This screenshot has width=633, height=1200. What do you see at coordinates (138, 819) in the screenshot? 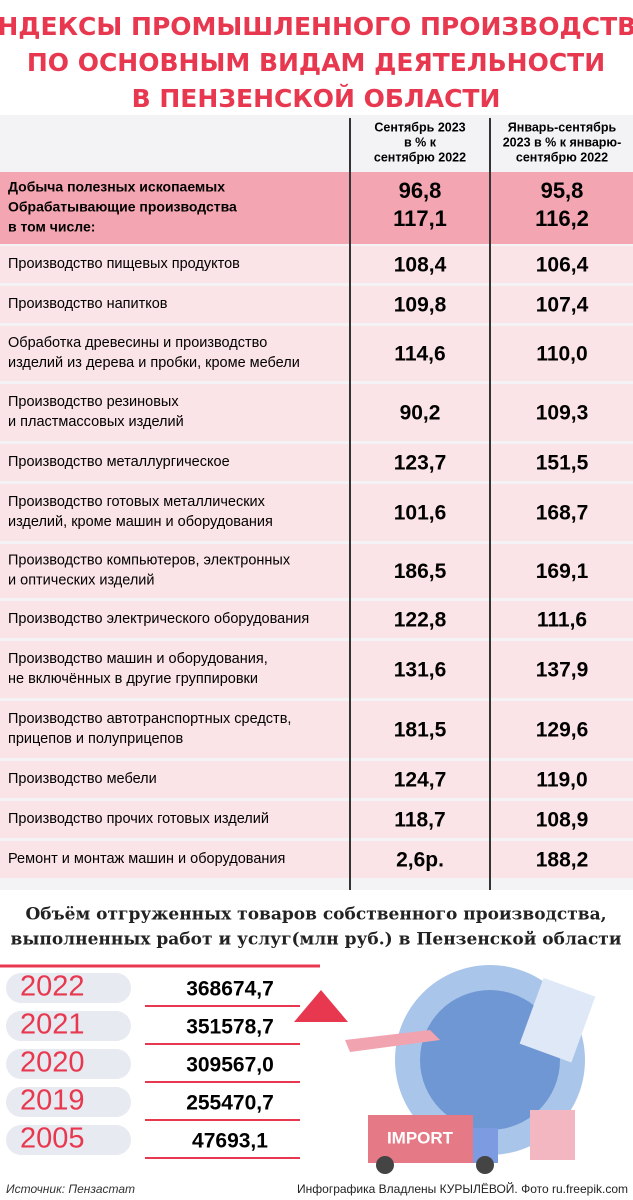
I see `row-label: Производство прочих готовых изделий` at bounding box center [138, 819].